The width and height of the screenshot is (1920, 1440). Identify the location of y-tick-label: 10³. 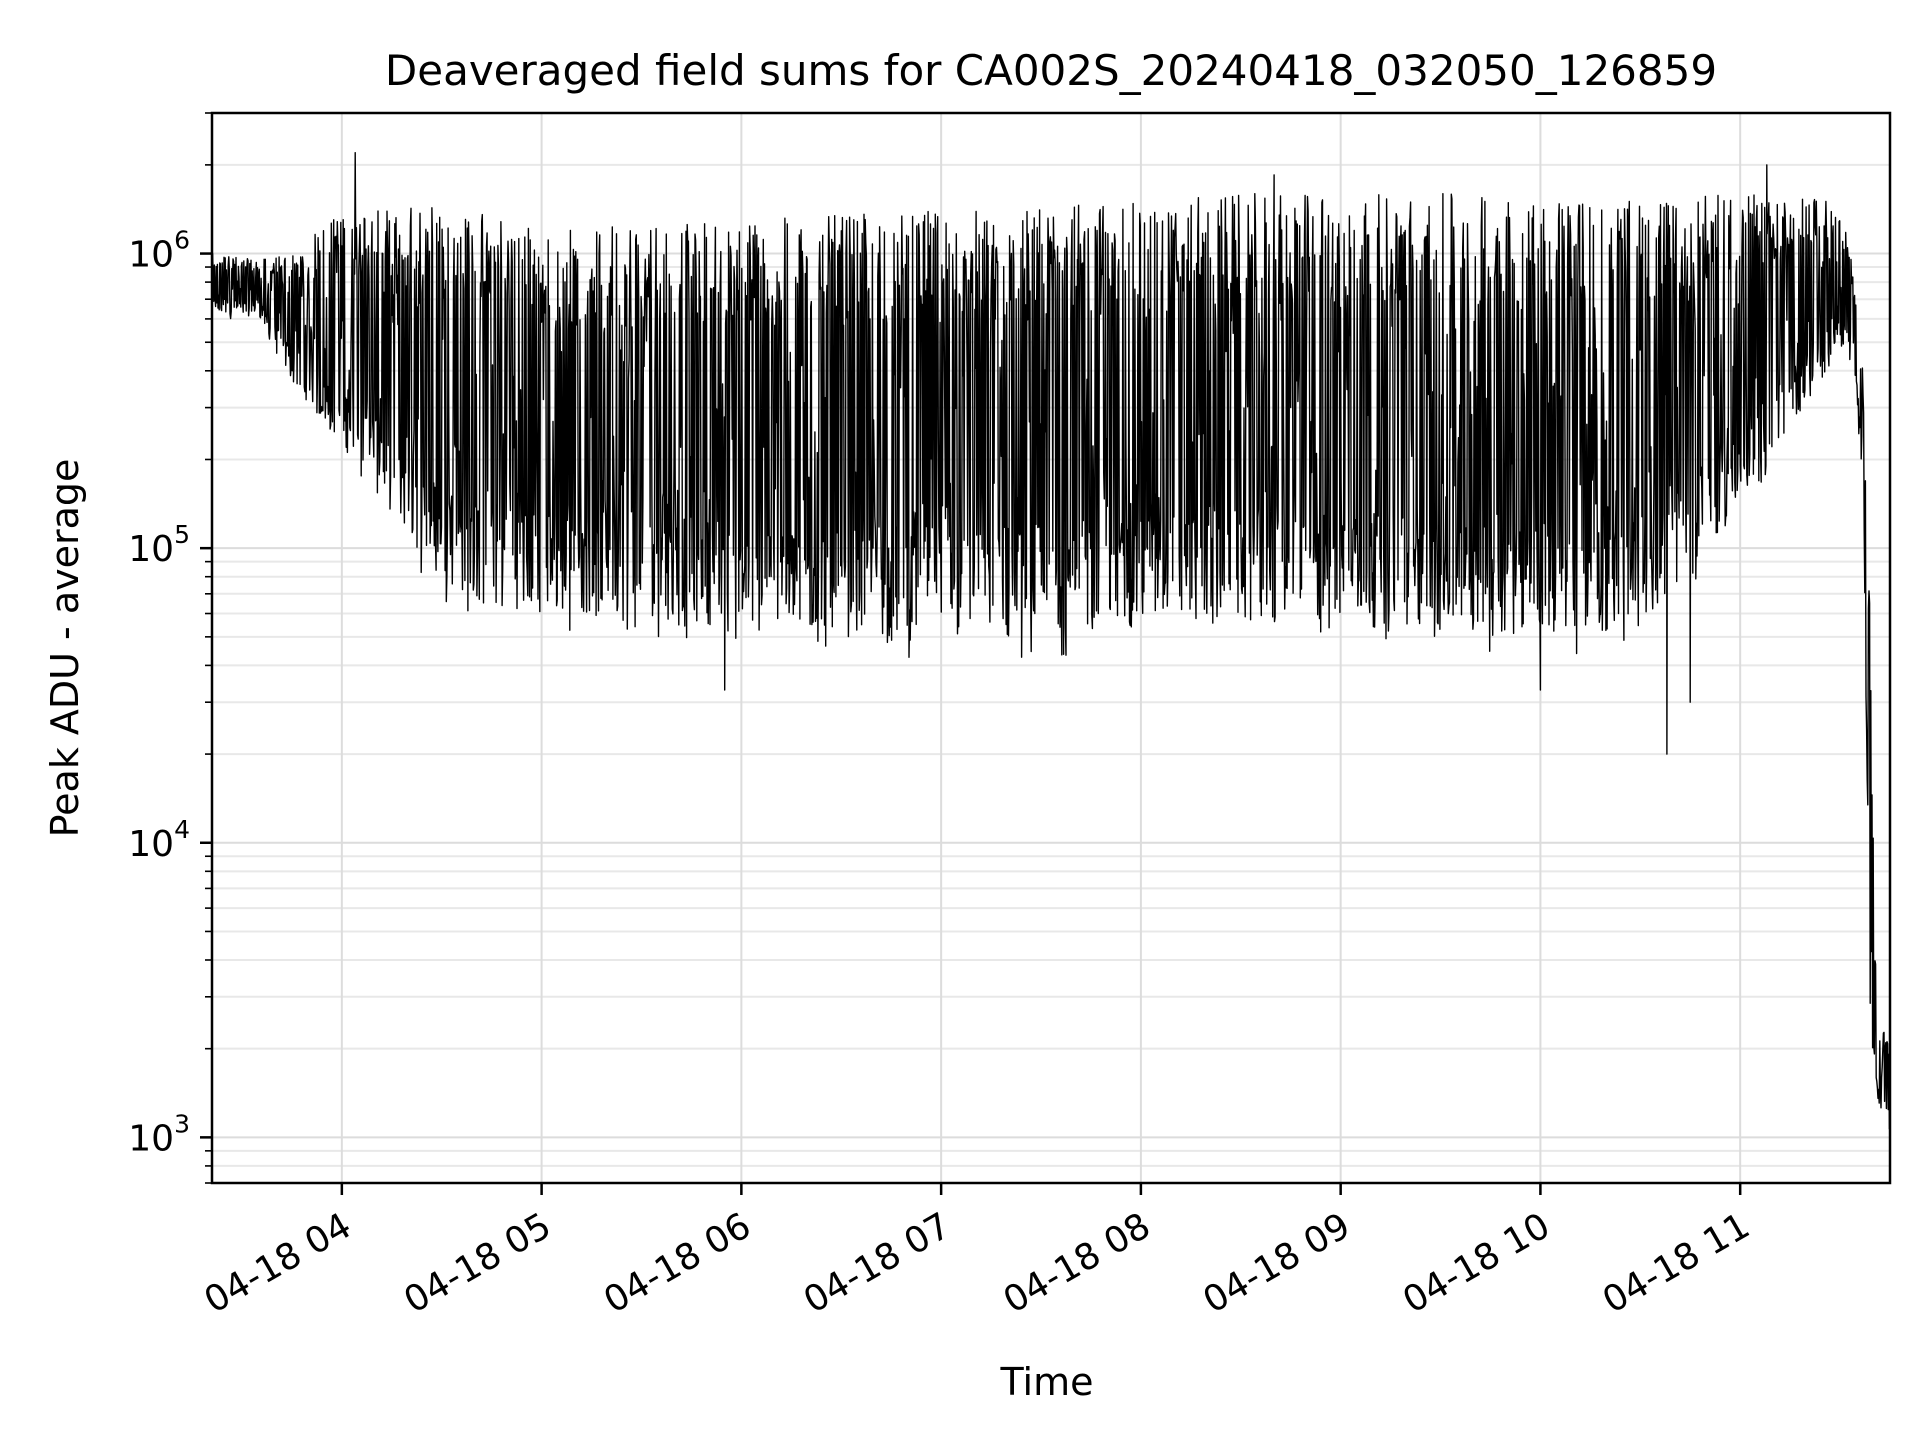
(159, 1134).